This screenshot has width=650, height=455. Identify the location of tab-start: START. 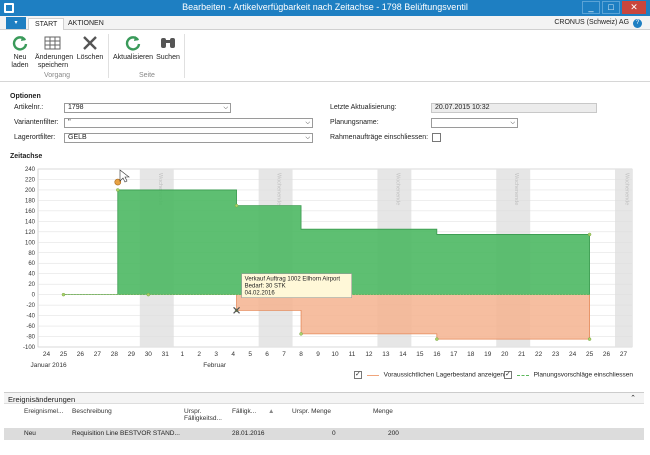
(46, 24).